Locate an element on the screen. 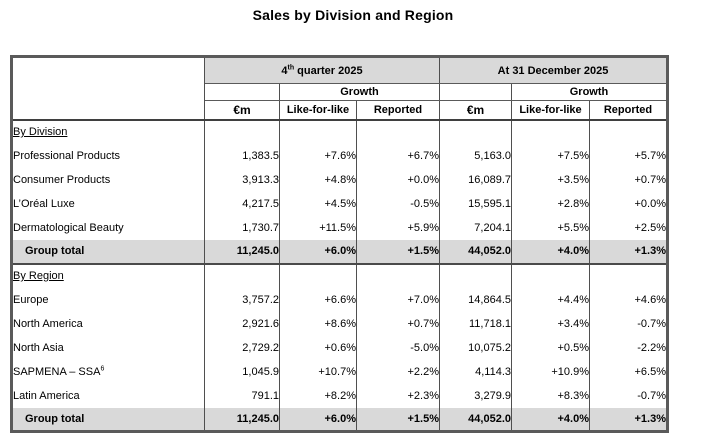 This screenshot has height=443, width=706. cell-fy-reported: -0.7% is located at coordinates (628, 395).